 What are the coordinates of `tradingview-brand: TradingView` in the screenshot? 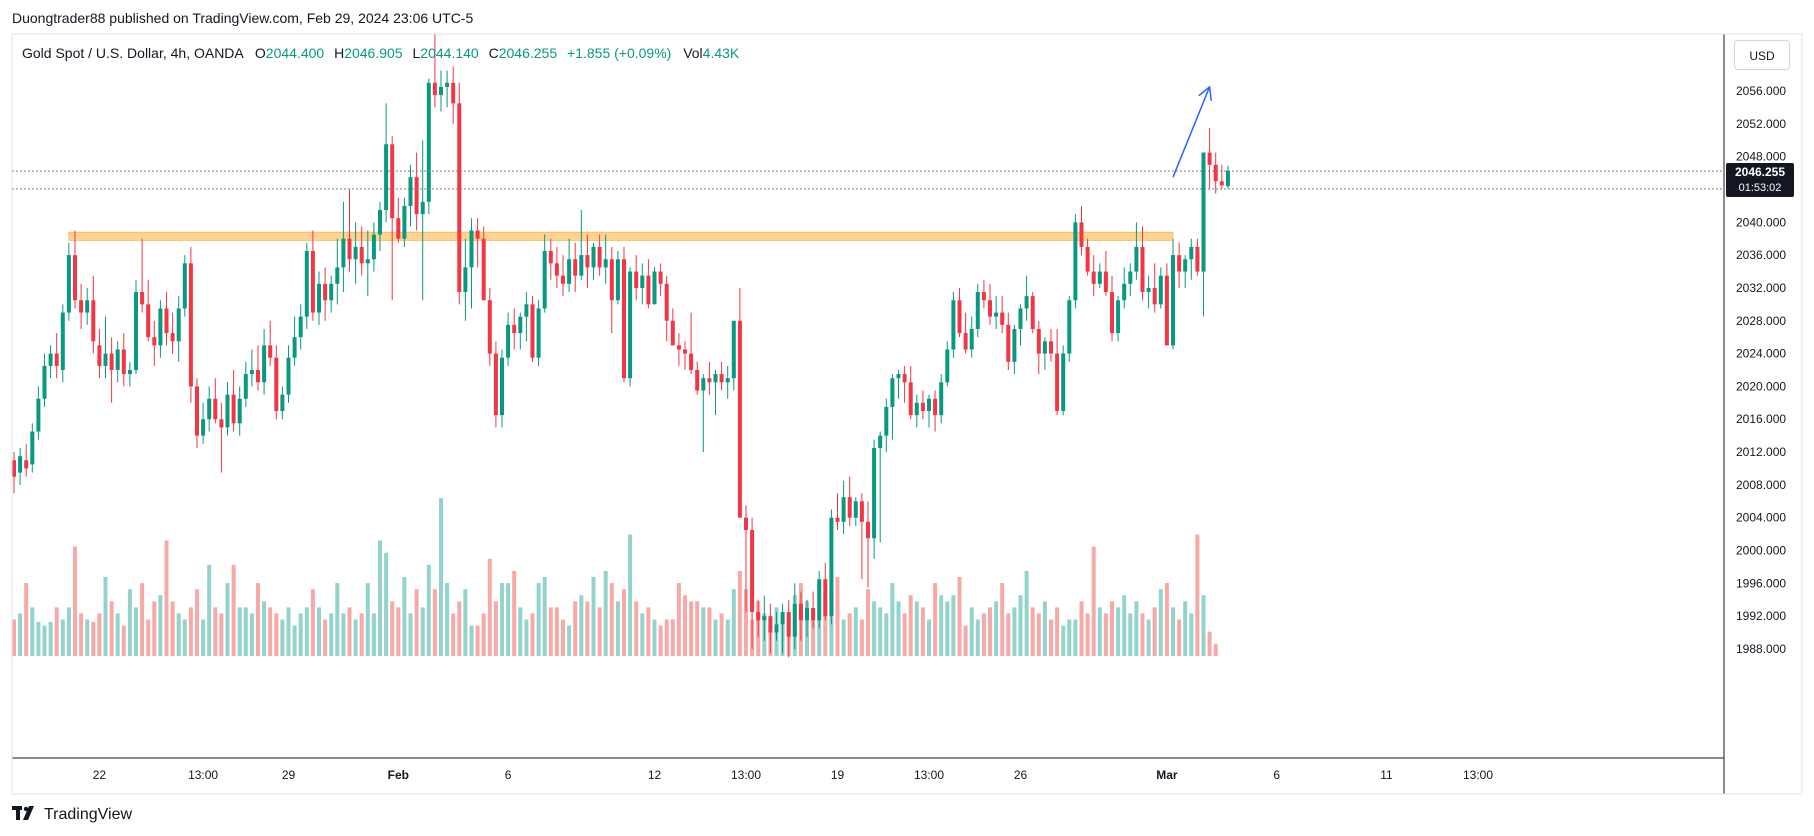 It's located at (72, 815).